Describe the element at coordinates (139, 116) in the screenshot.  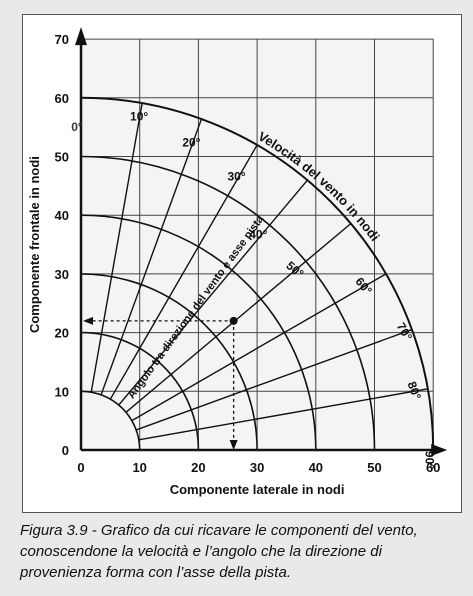
I see `angle-label: 10°` at that location.